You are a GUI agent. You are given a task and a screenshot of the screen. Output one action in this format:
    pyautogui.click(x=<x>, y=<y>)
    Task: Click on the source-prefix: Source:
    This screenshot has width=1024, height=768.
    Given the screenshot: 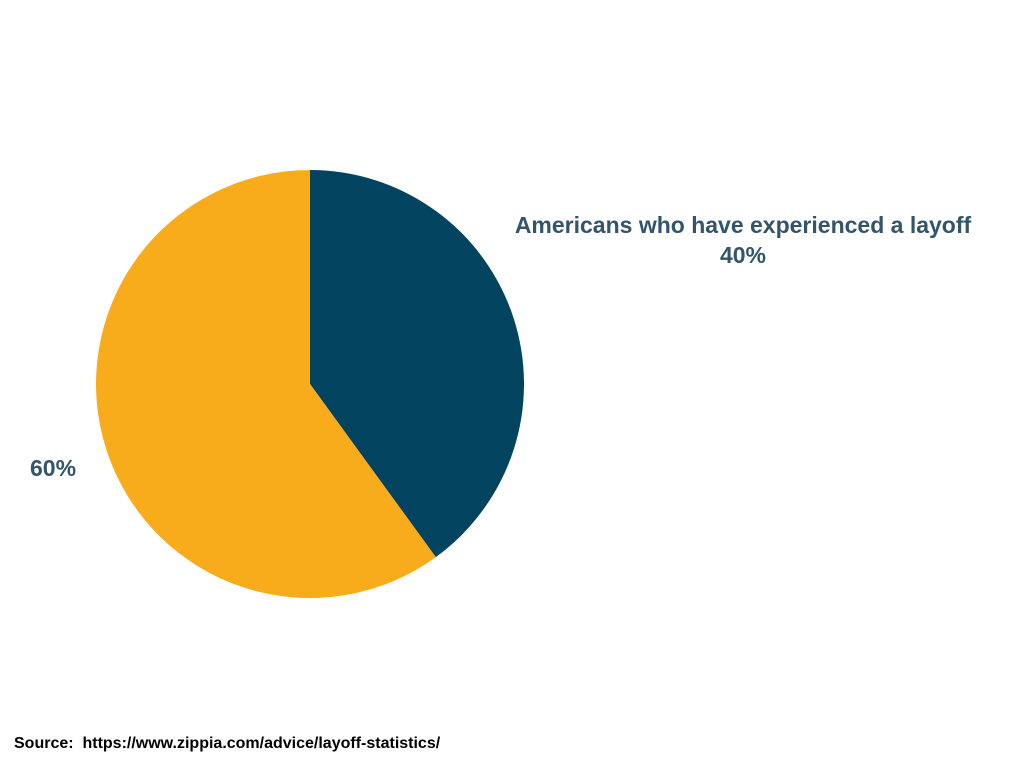 What is the action you would take?
    pyautogui.click(x=44, y=743)
    